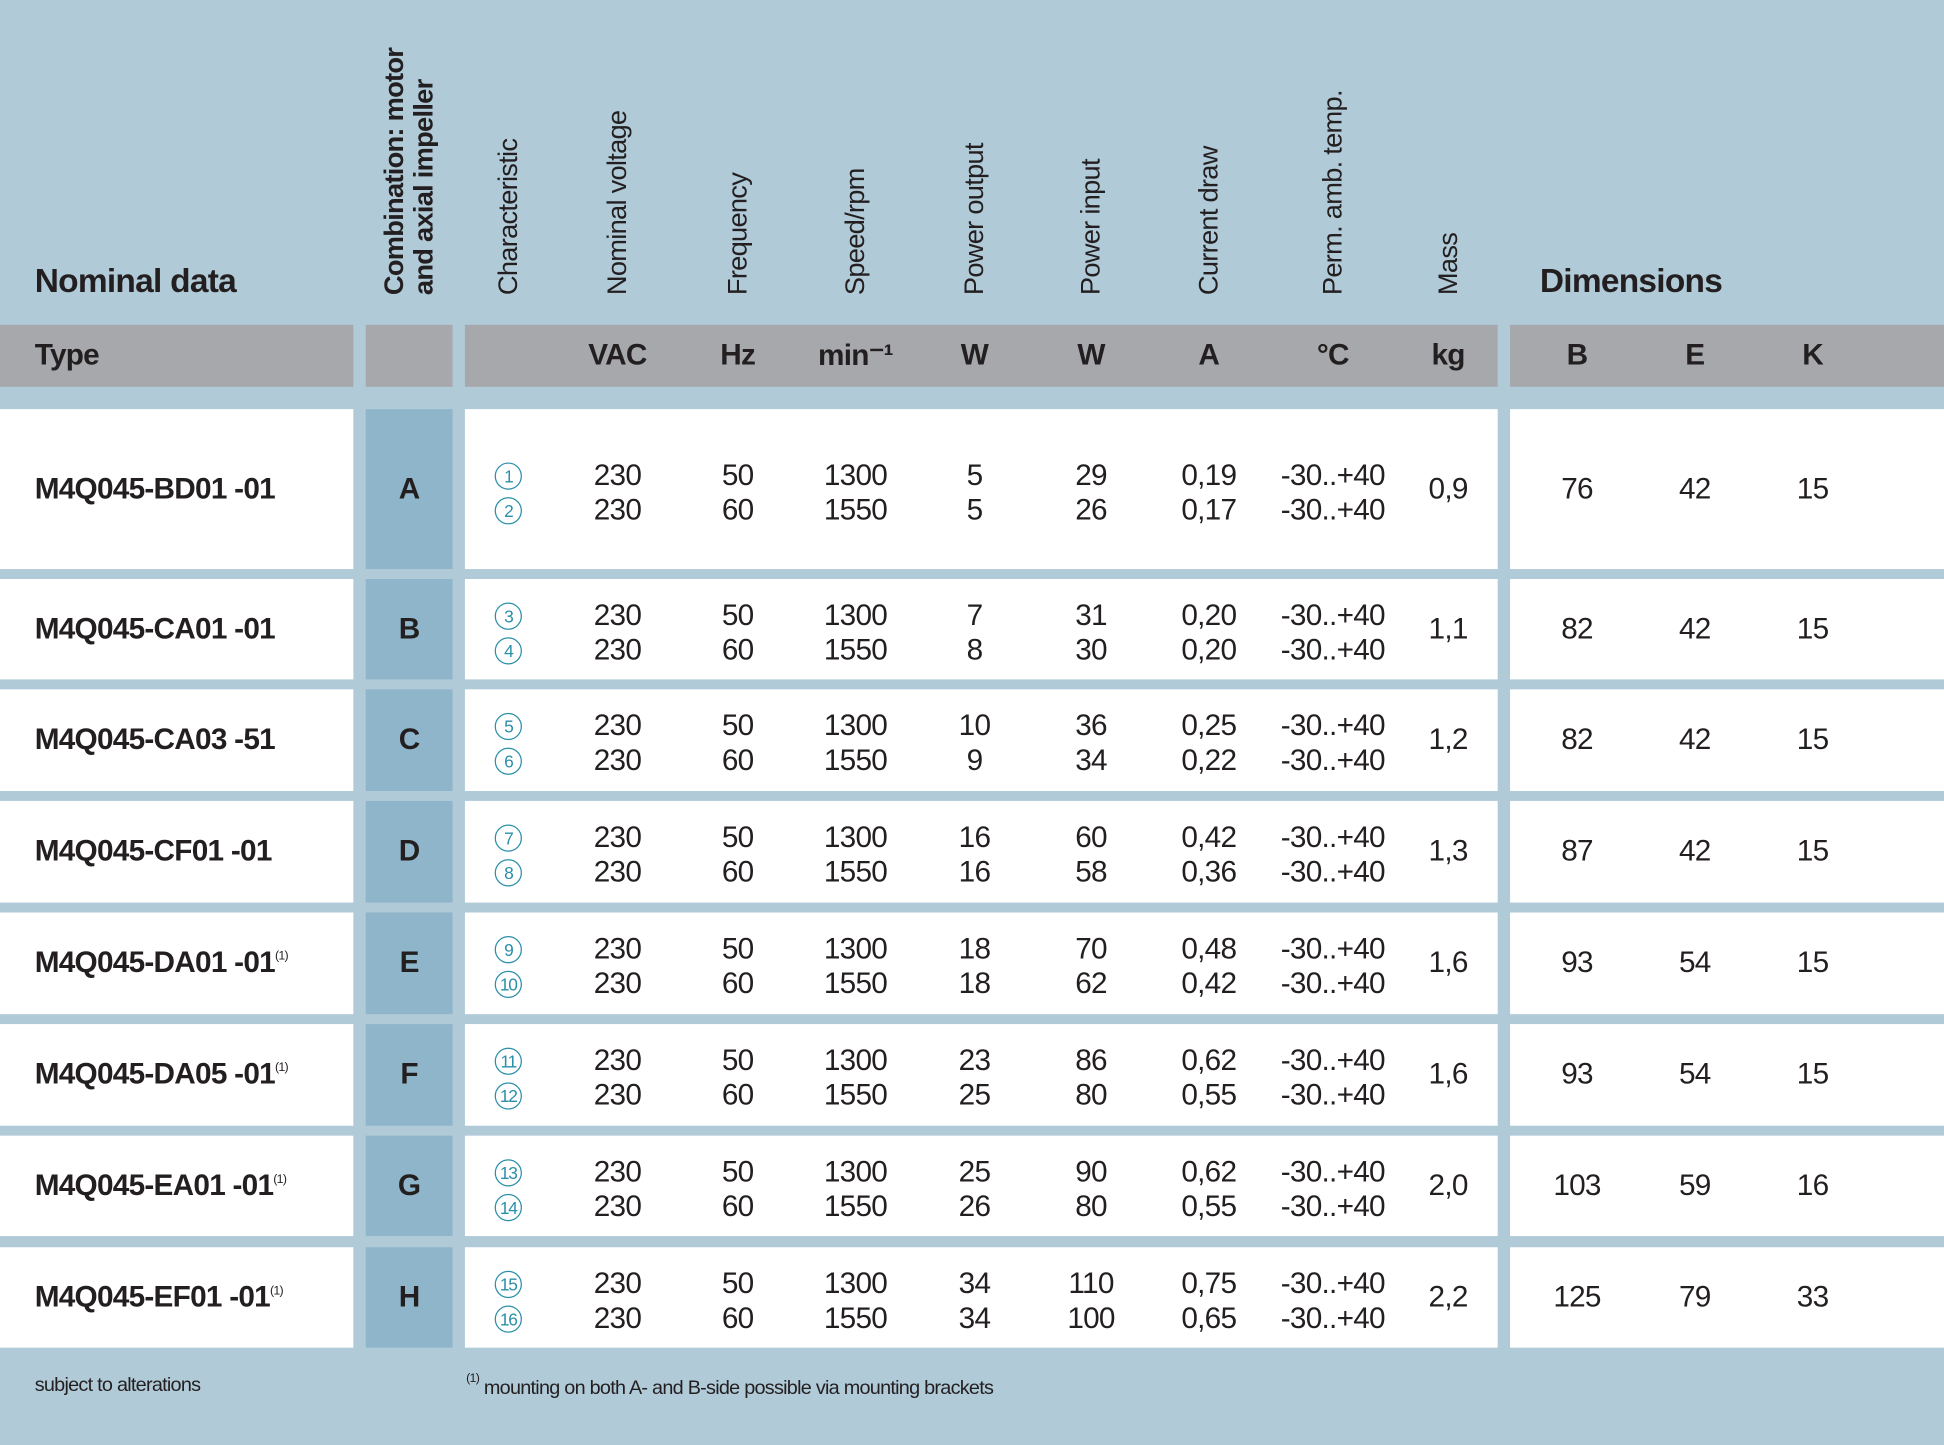 This screenshot has width=1944, height=1445. I want to click on dimension: 125, so click(1577, 1297).